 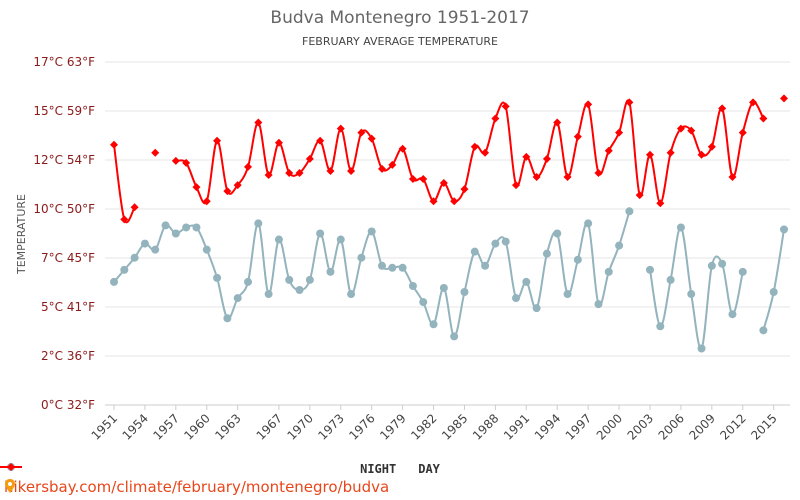 I want to click on legend-day: DAY, so click(x=220, y=469).